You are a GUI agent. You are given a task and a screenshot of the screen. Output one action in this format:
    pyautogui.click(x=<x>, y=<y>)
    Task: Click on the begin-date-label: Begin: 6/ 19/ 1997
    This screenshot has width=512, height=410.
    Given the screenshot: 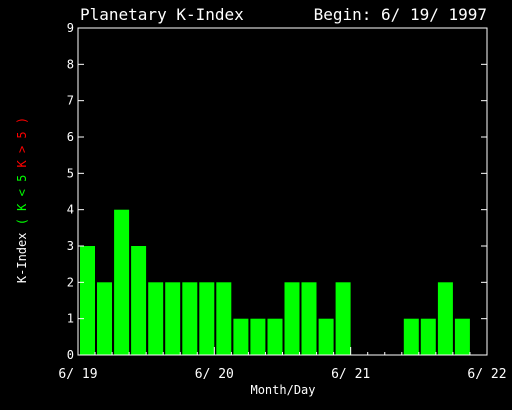 What is the action you would take?
    pyautogui.click(x=400, y=14)
    